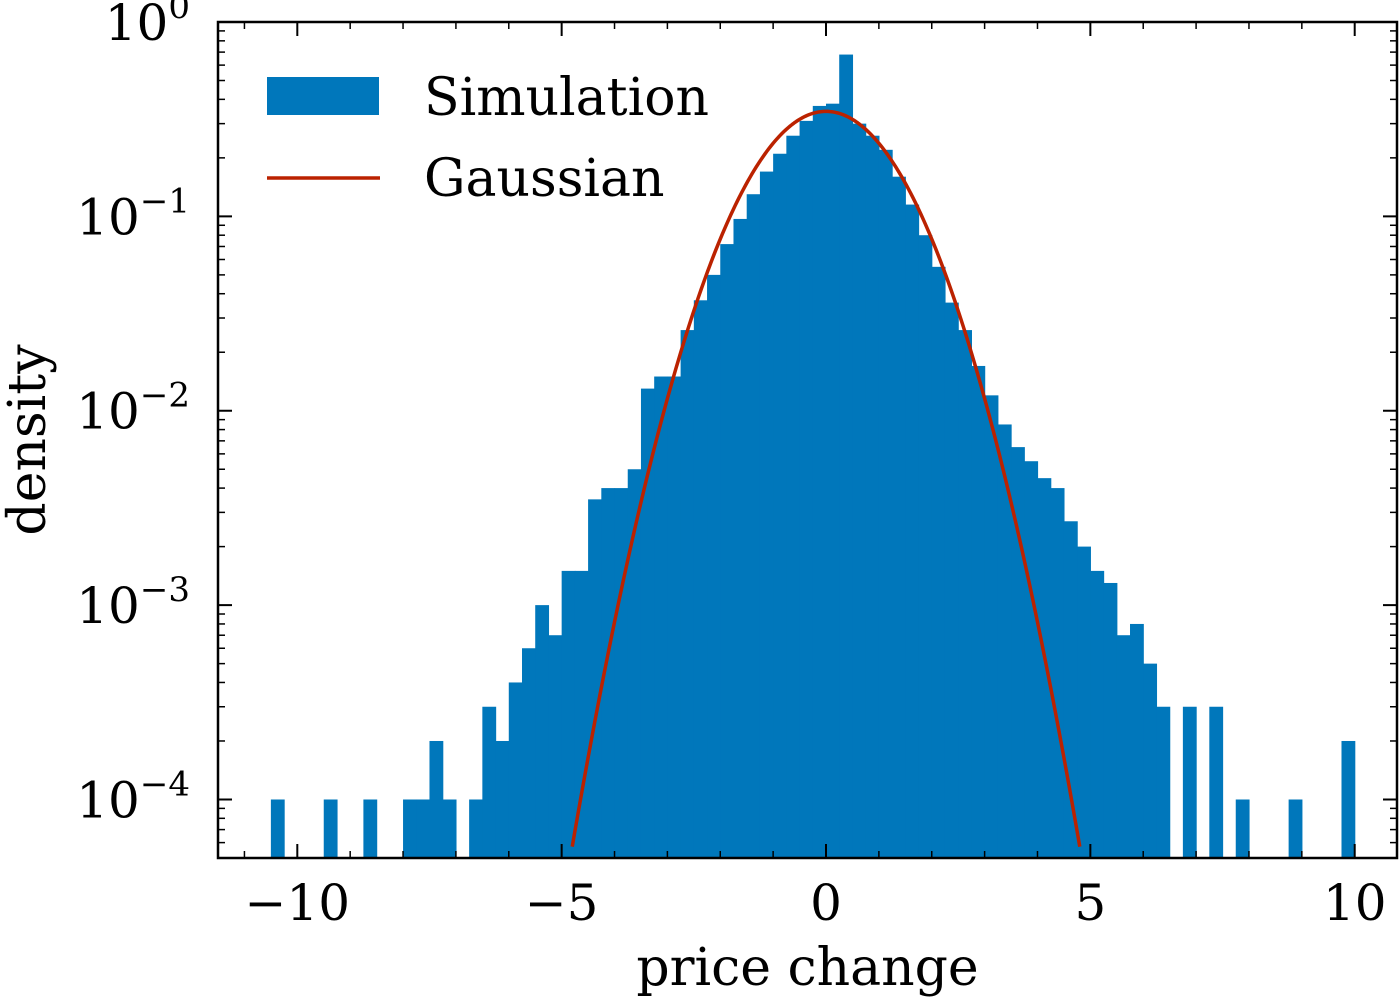 The image size is (1400, 1000). Describe the element at coordinates (826, 903) in the screenshot. I see `x-tick-label: 0` at that location.